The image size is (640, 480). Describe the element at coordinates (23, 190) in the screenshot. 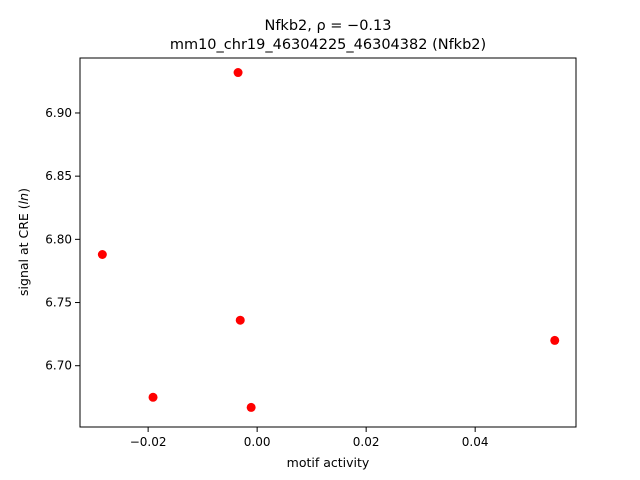

I see `y-axis-label-close: )` at that location.